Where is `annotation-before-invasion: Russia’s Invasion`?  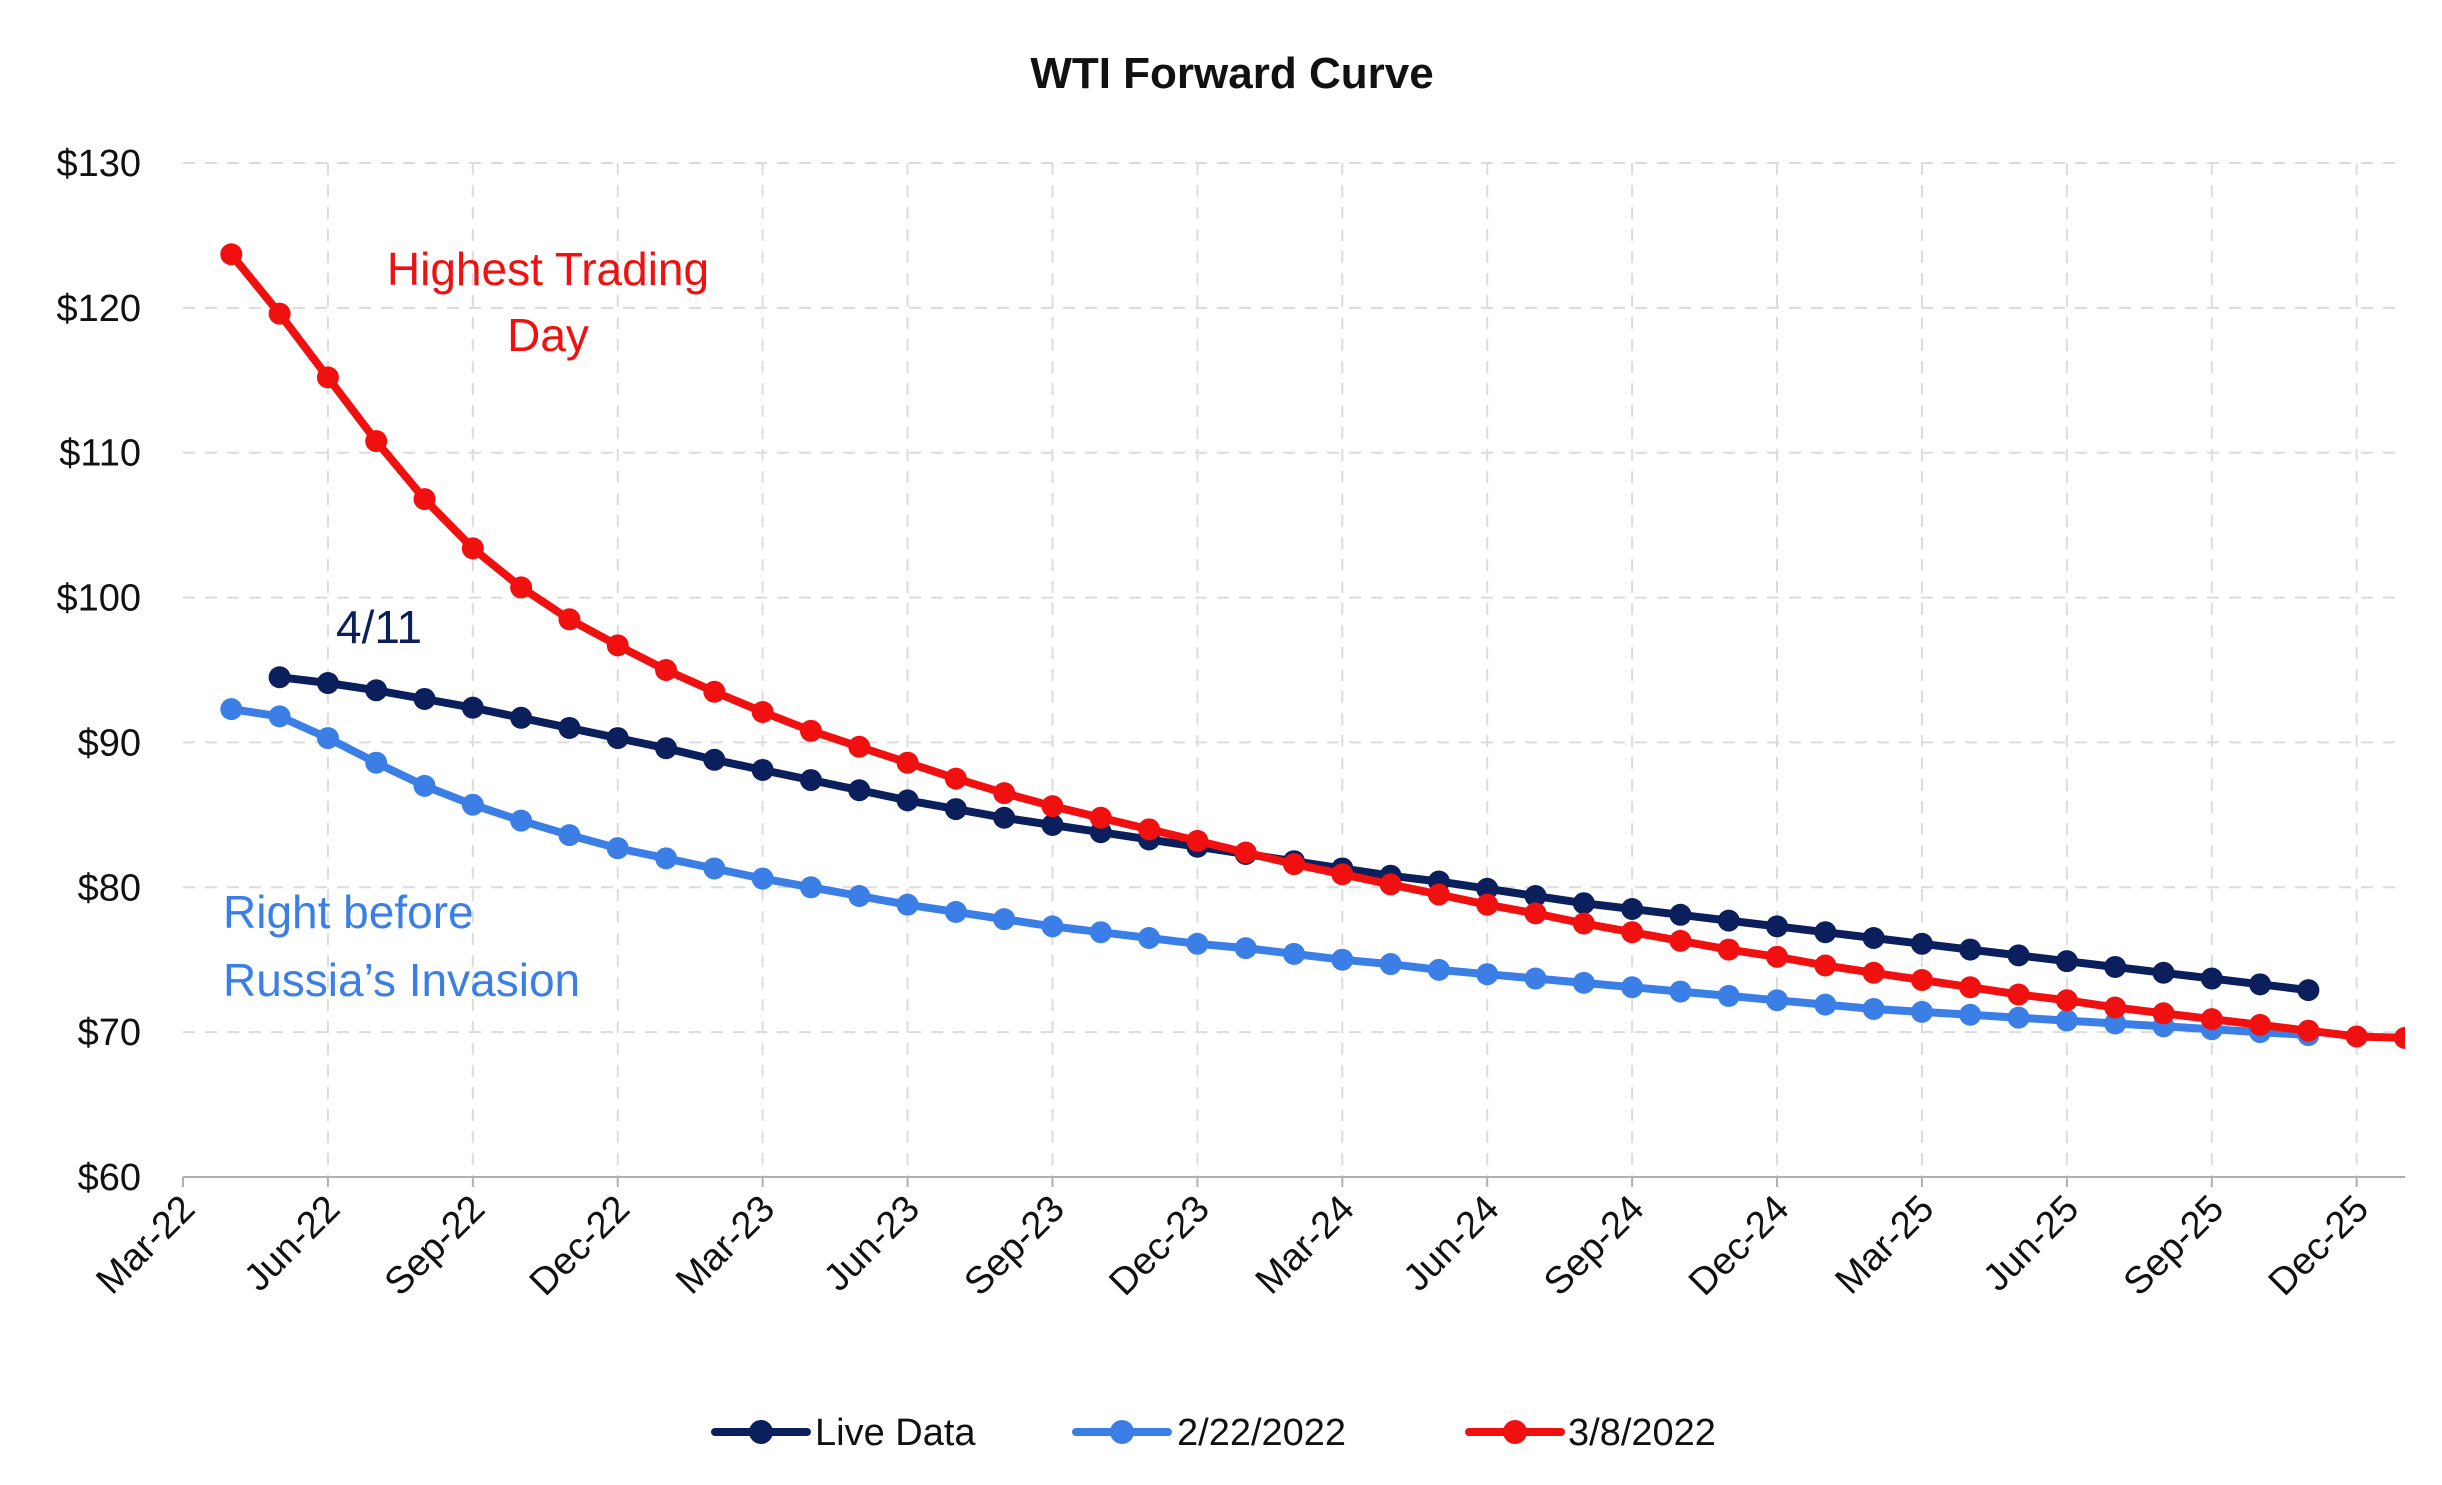 annotation-before-invasion: Russia’s Invasion is located at coordinates (401, 980).